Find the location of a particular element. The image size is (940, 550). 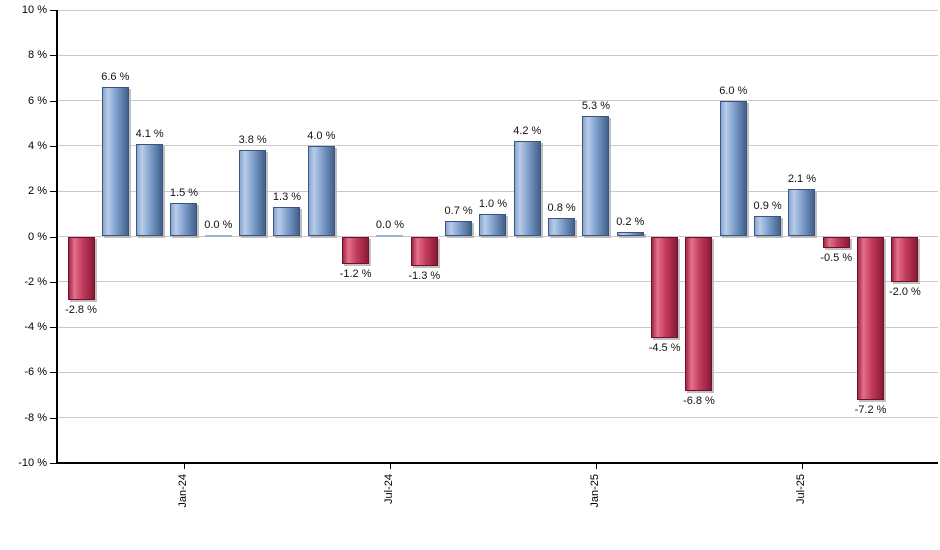

bar-value-label: 4.2 % is located at coordinates (527, 131).